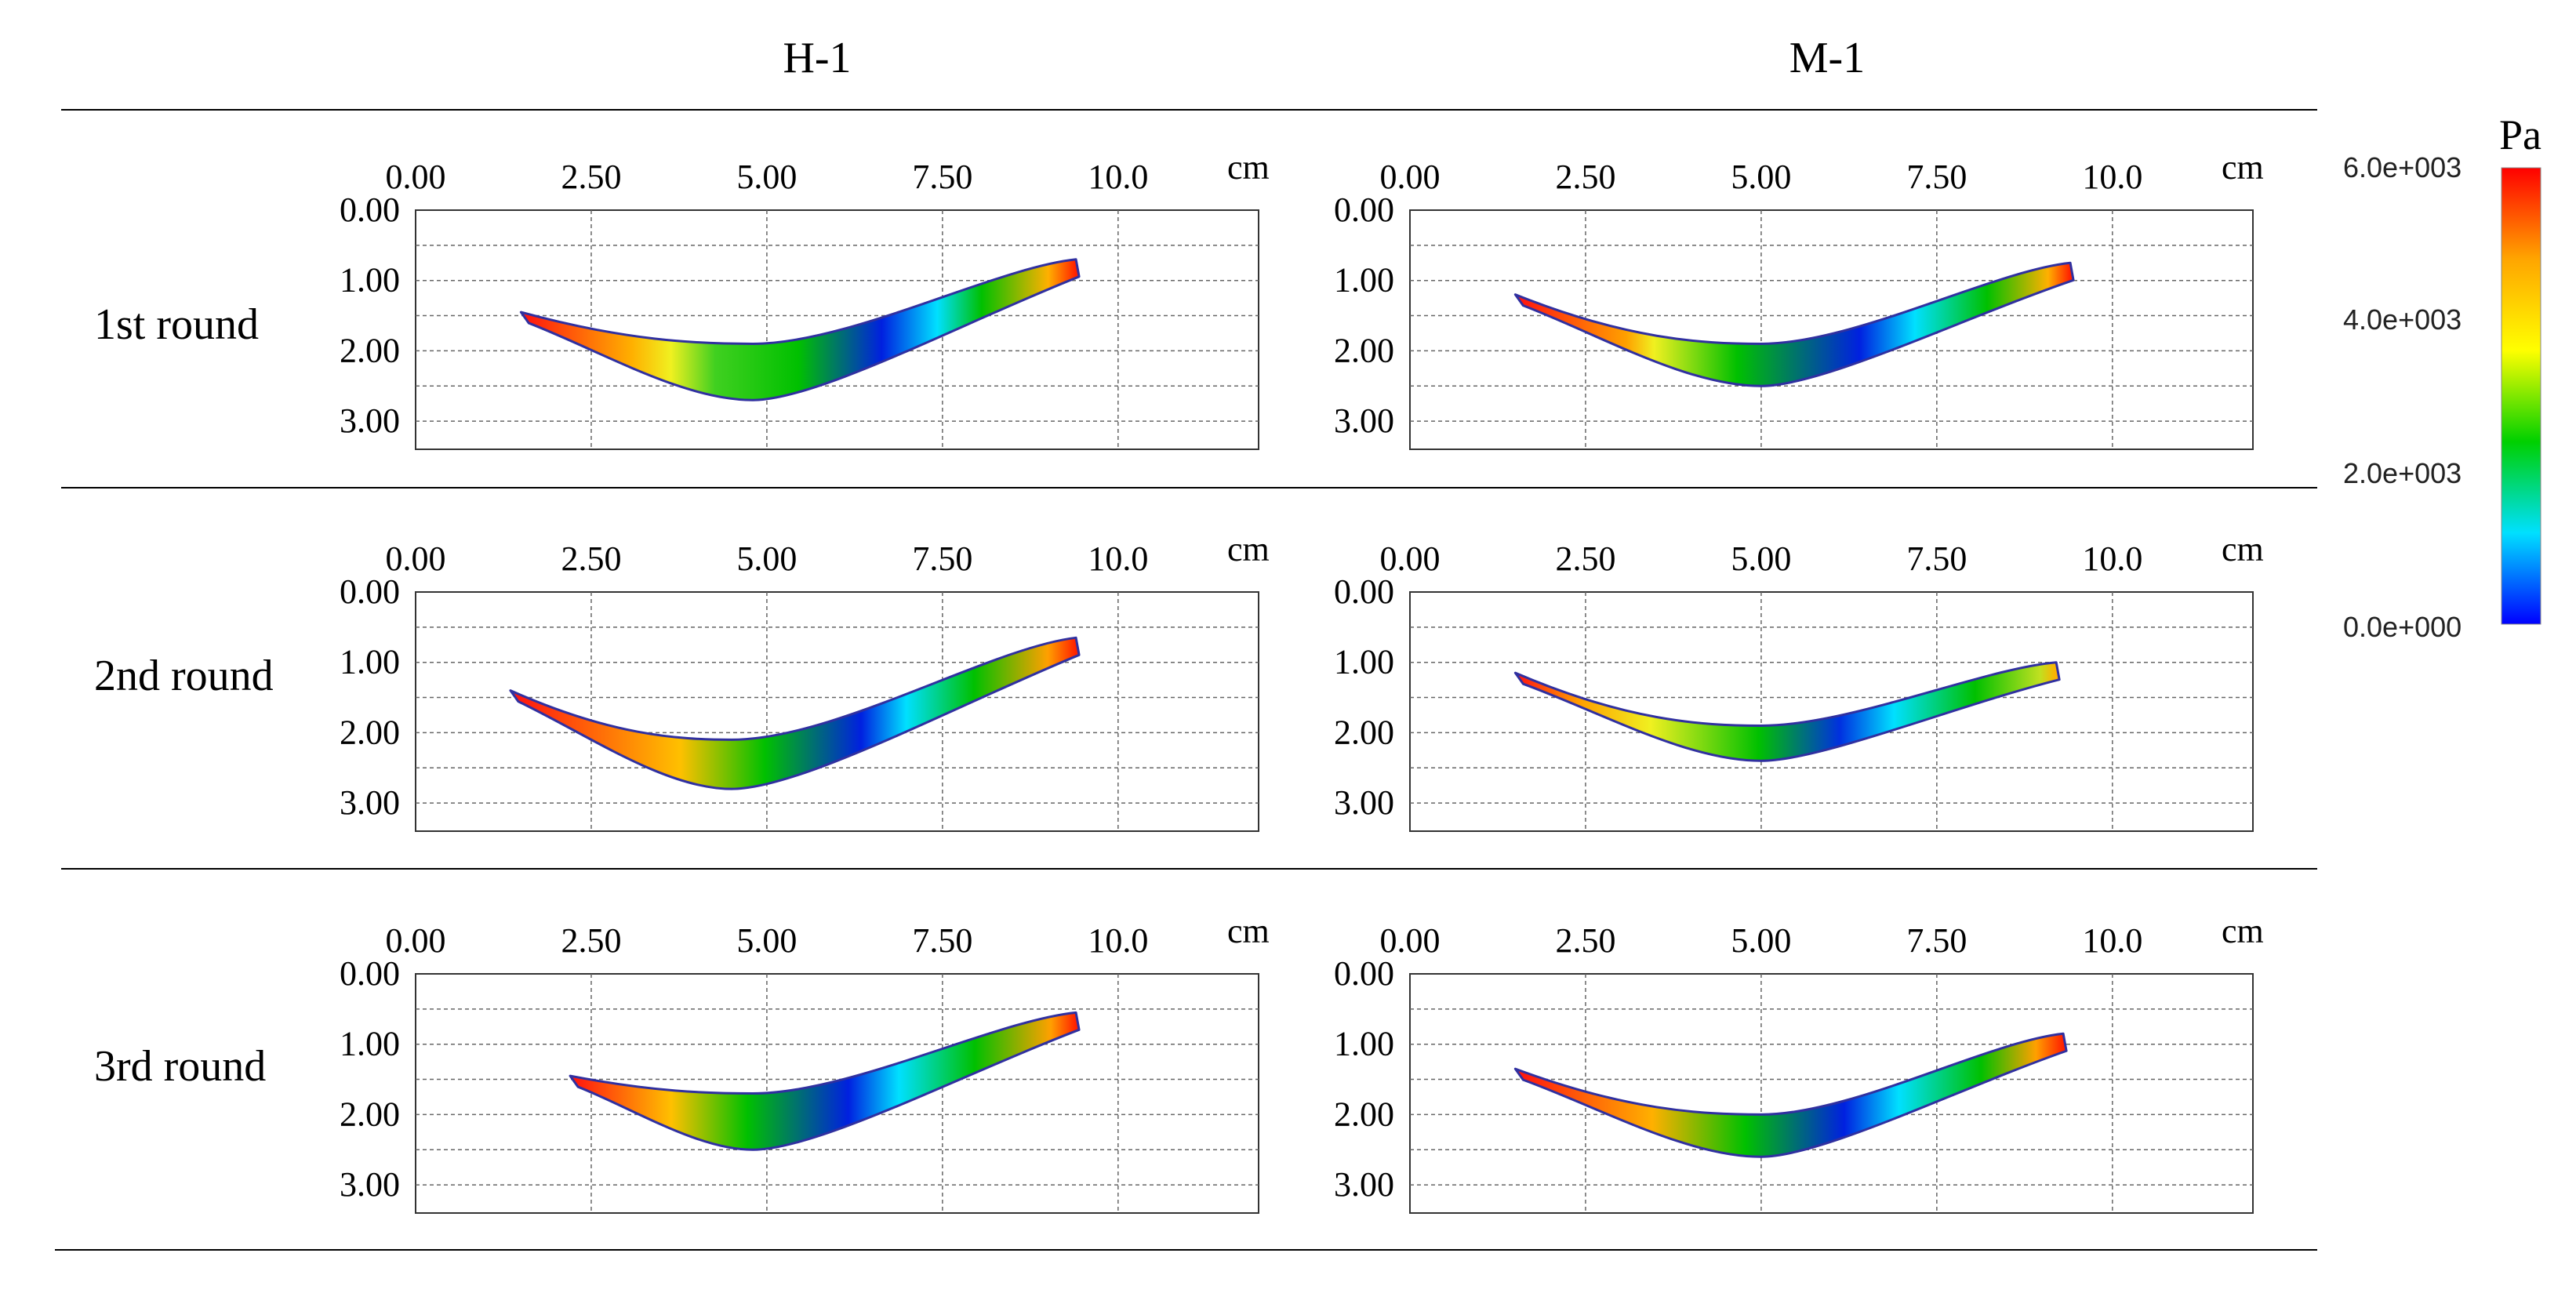  What do you see at coordinates (2520, 134) in the screenshot?
I see `colorbar-unit: Pa` at bounding box center [2520, 134].